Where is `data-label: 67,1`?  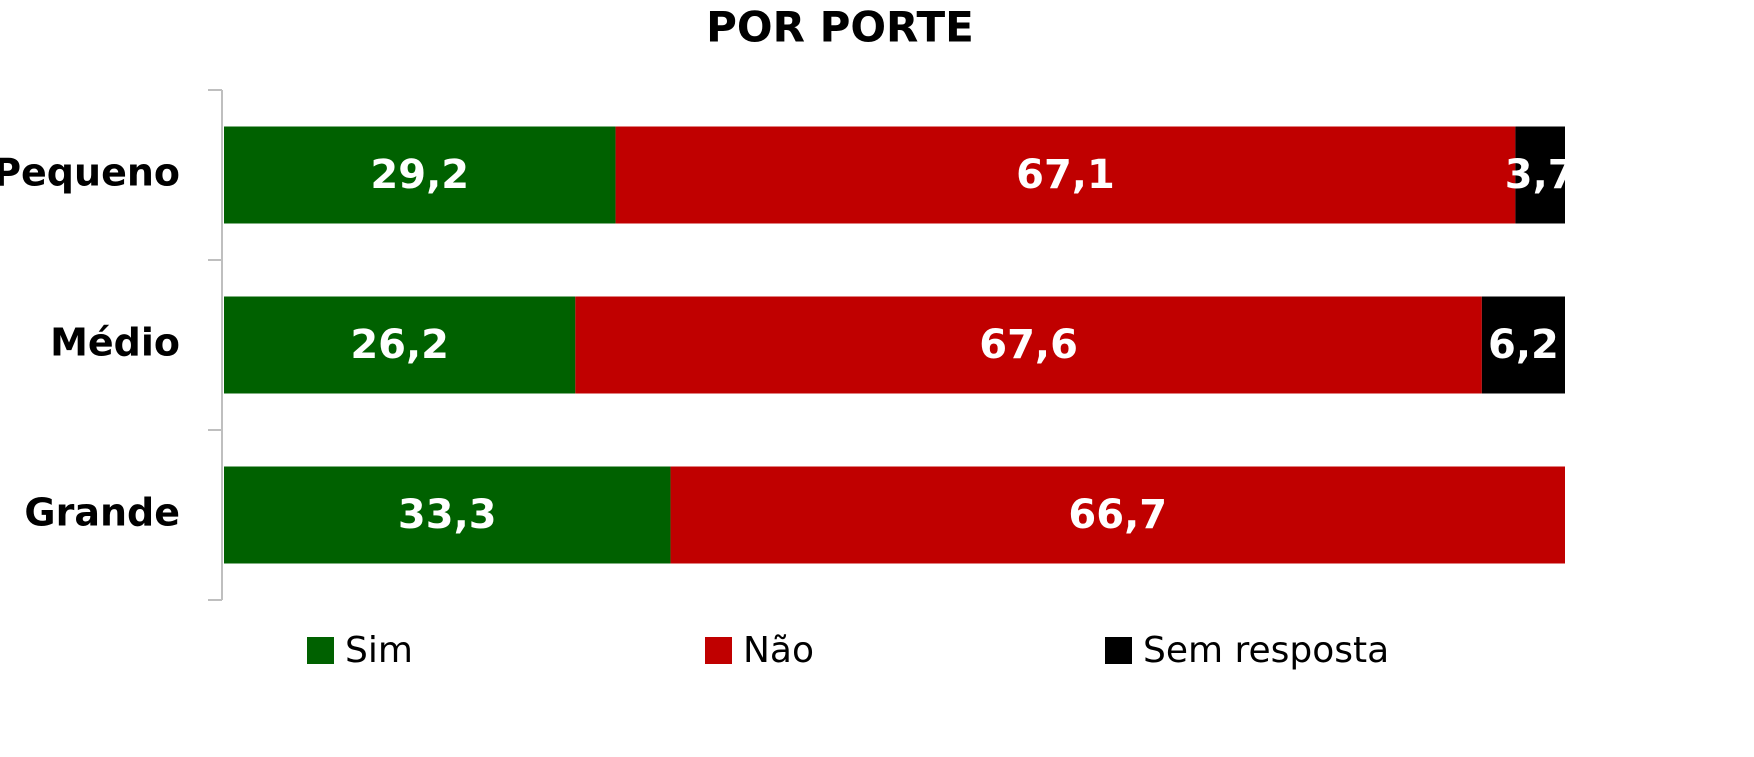
data-label: 67,1 is located at coordinates (1065, 175).